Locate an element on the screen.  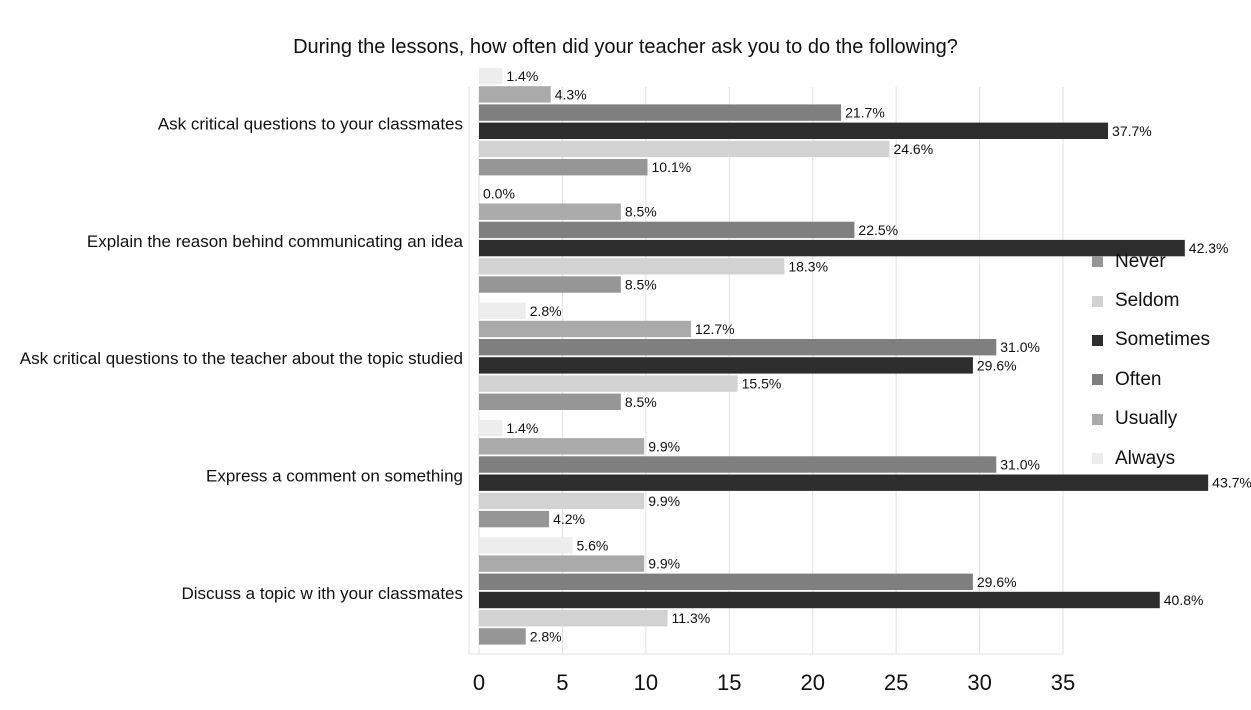
category-label: Discuss a topic w ith your classmates is located at coordinates (322, 593).